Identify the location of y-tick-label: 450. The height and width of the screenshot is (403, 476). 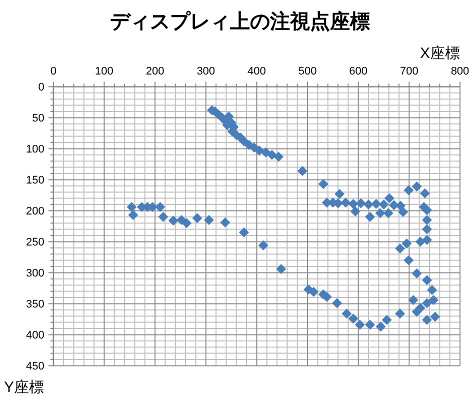
(35, 366).